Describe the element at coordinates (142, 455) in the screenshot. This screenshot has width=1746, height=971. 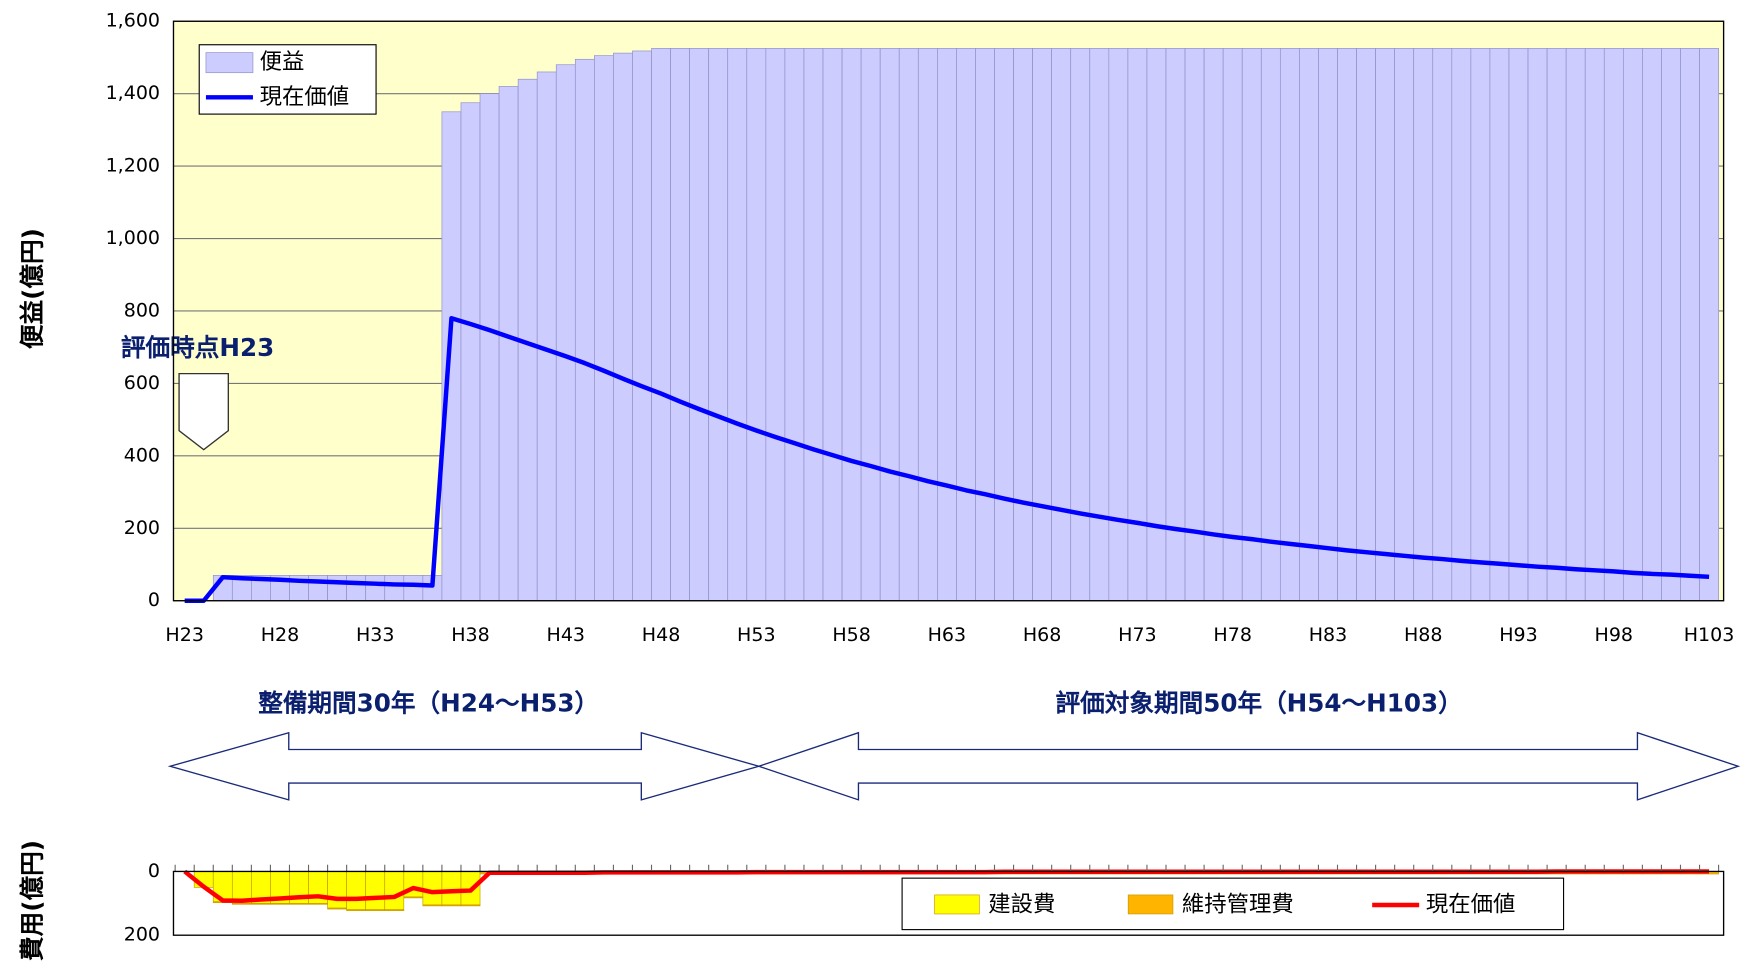
I see `y-tick-label: 400` at that location.